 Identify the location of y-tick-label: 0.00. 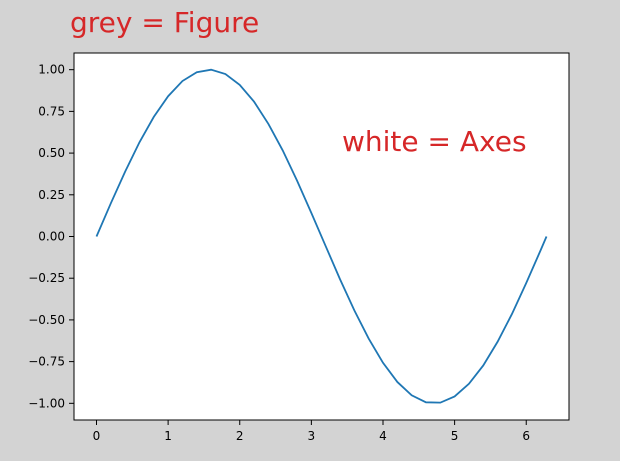
(51, 237).